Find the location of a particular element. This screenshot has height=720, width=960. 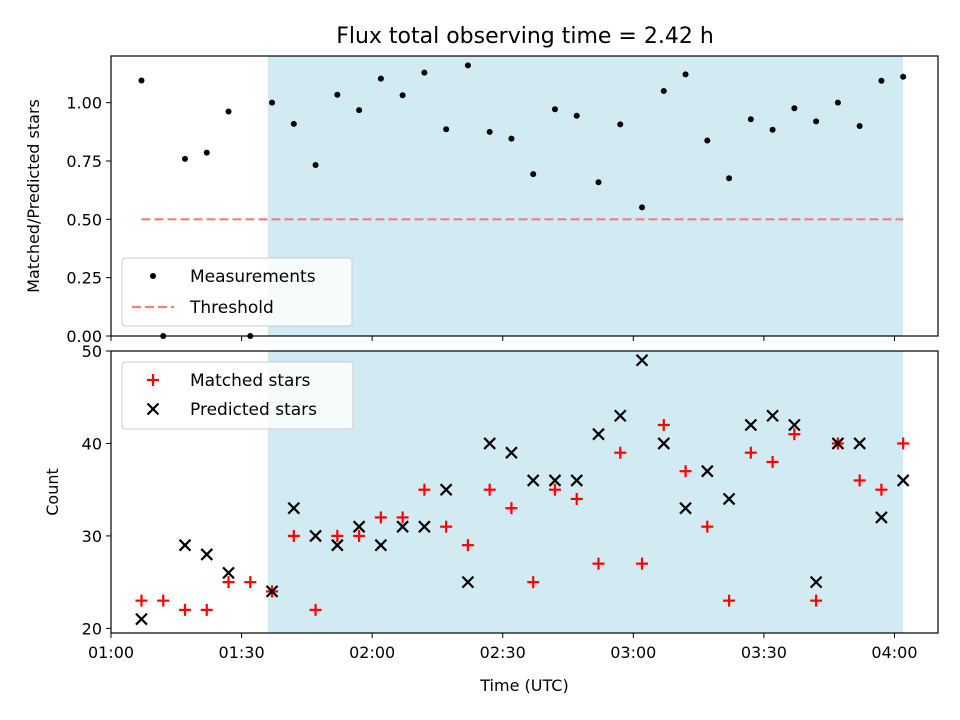

legend-label-threshold: Threshold is located at coordinates (231, 308).